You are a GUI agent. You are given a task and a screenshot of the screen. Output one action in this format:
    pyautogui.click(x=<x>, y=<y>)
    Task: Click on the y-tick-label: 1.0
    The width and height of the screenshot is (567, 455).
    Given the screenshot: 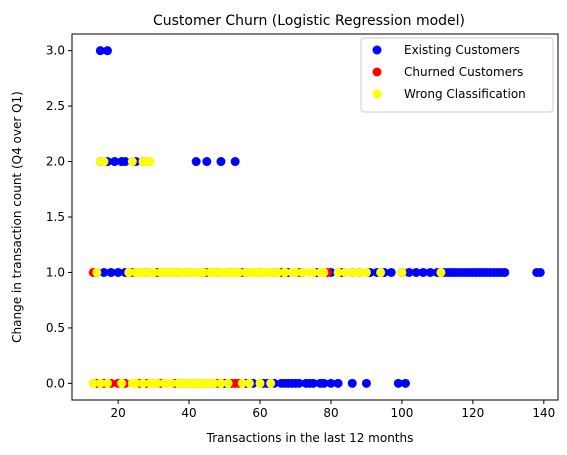 What is the action you would take?
    pyautogui.click(x=55, y=272)
    